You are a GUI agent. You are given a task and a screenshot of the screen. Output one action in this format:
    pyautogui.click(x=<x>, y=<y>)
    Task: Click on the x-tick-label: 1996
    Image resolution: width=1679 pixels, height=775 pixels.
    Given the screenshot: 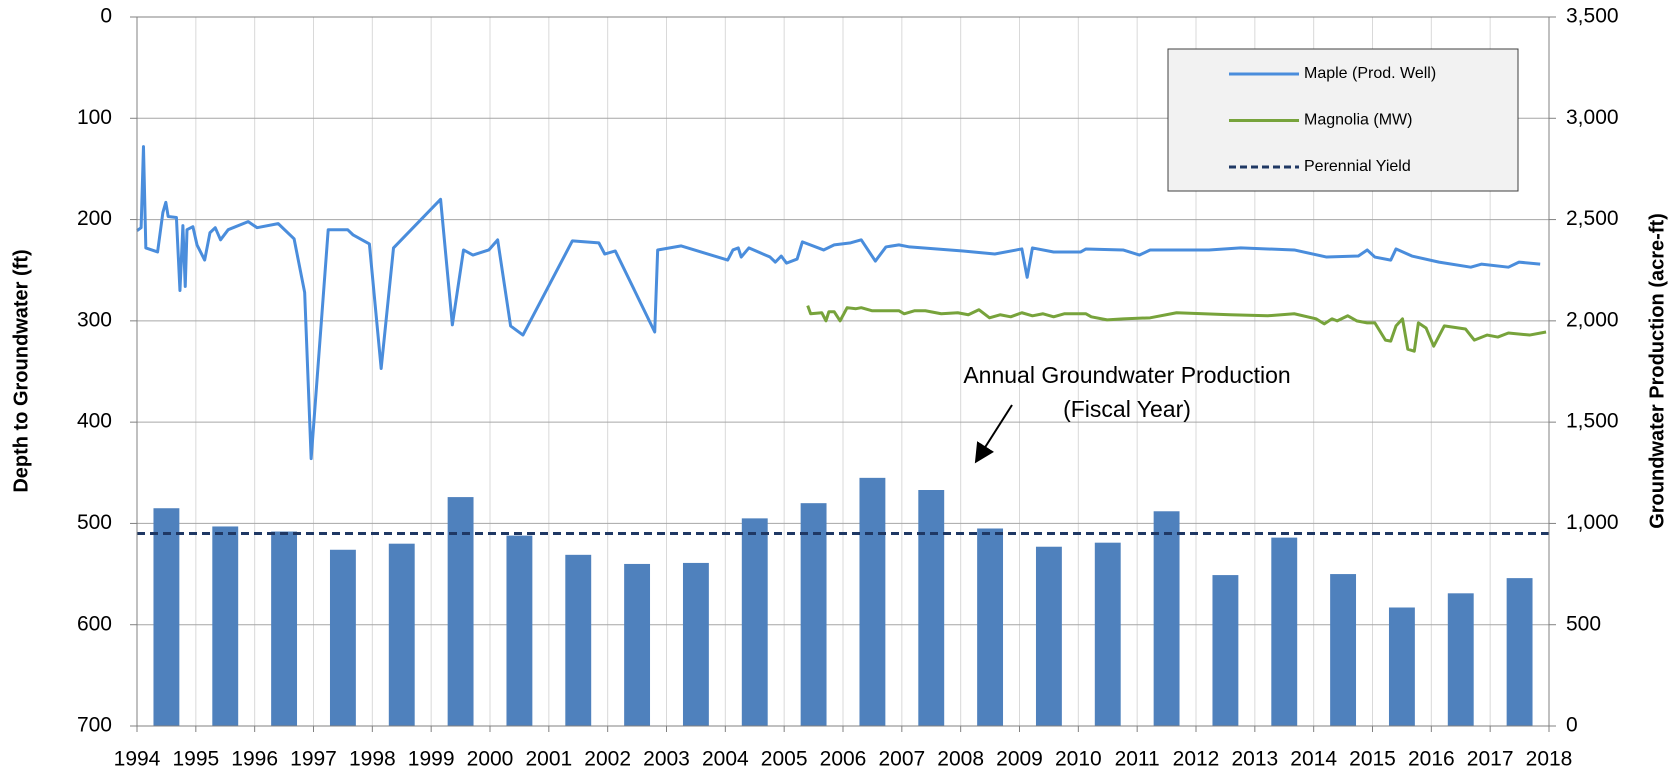 What is the action you would take?
    pyautogui.click(x=254, y=759)
    